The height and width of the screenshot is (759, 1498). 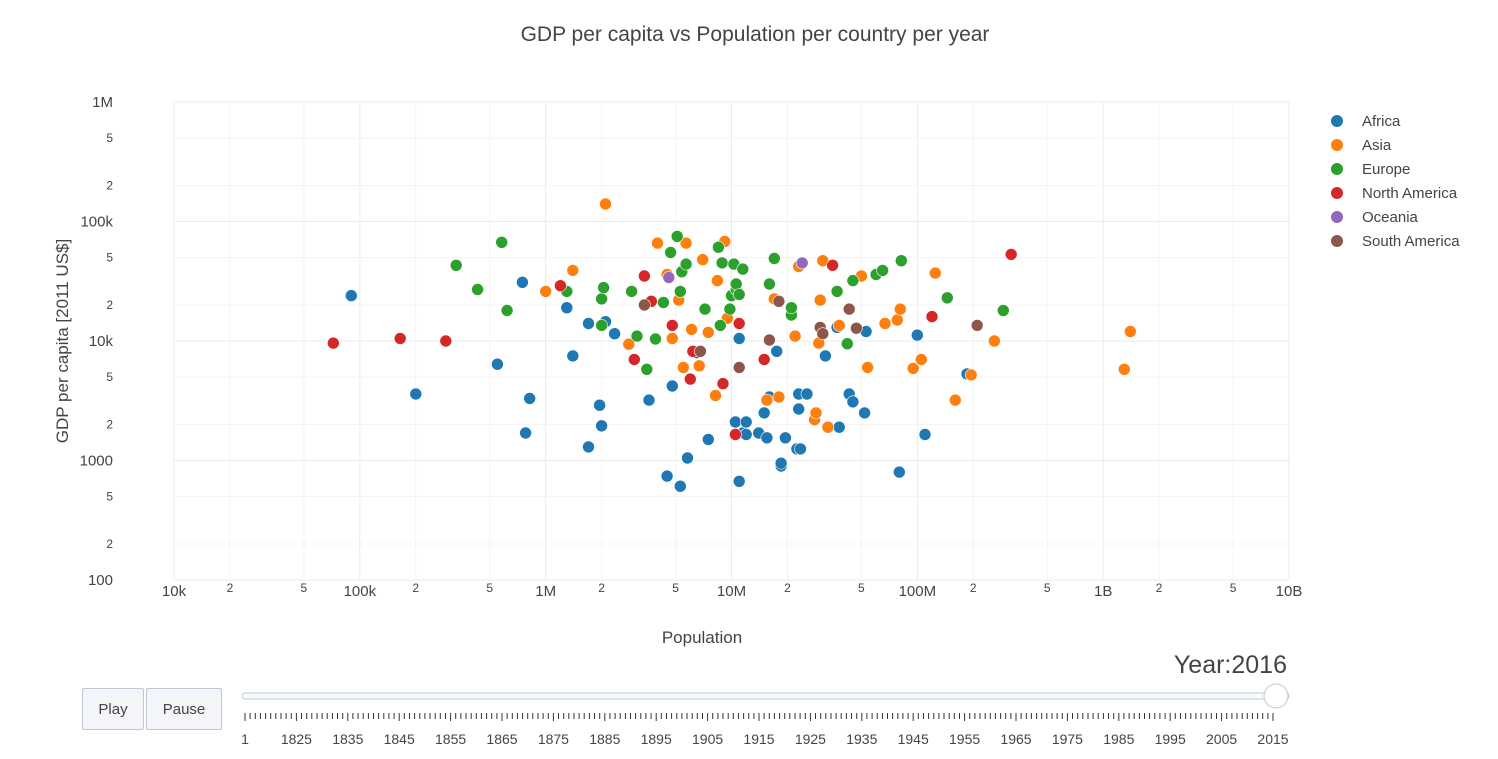 I want to click on slider-rail, so click(x=765, y=696).